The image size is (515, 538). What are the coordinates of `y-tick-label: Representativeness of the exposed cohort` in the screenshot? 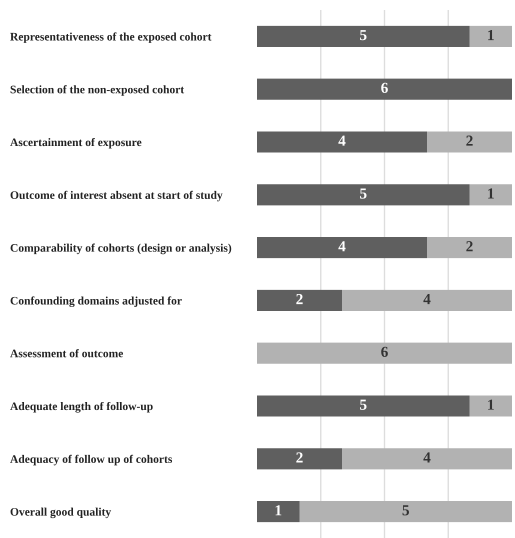 It's located at (111, 37).